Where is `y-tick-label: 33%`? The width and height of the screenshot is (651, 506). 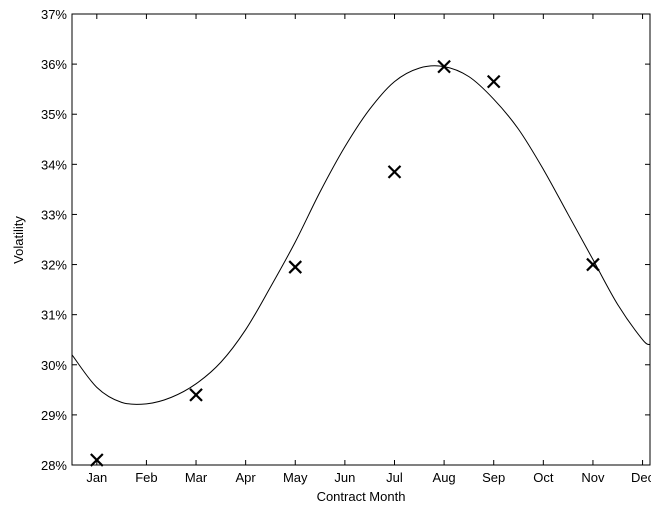 y-tick-label: 33% is located at coordinates (54, 214).